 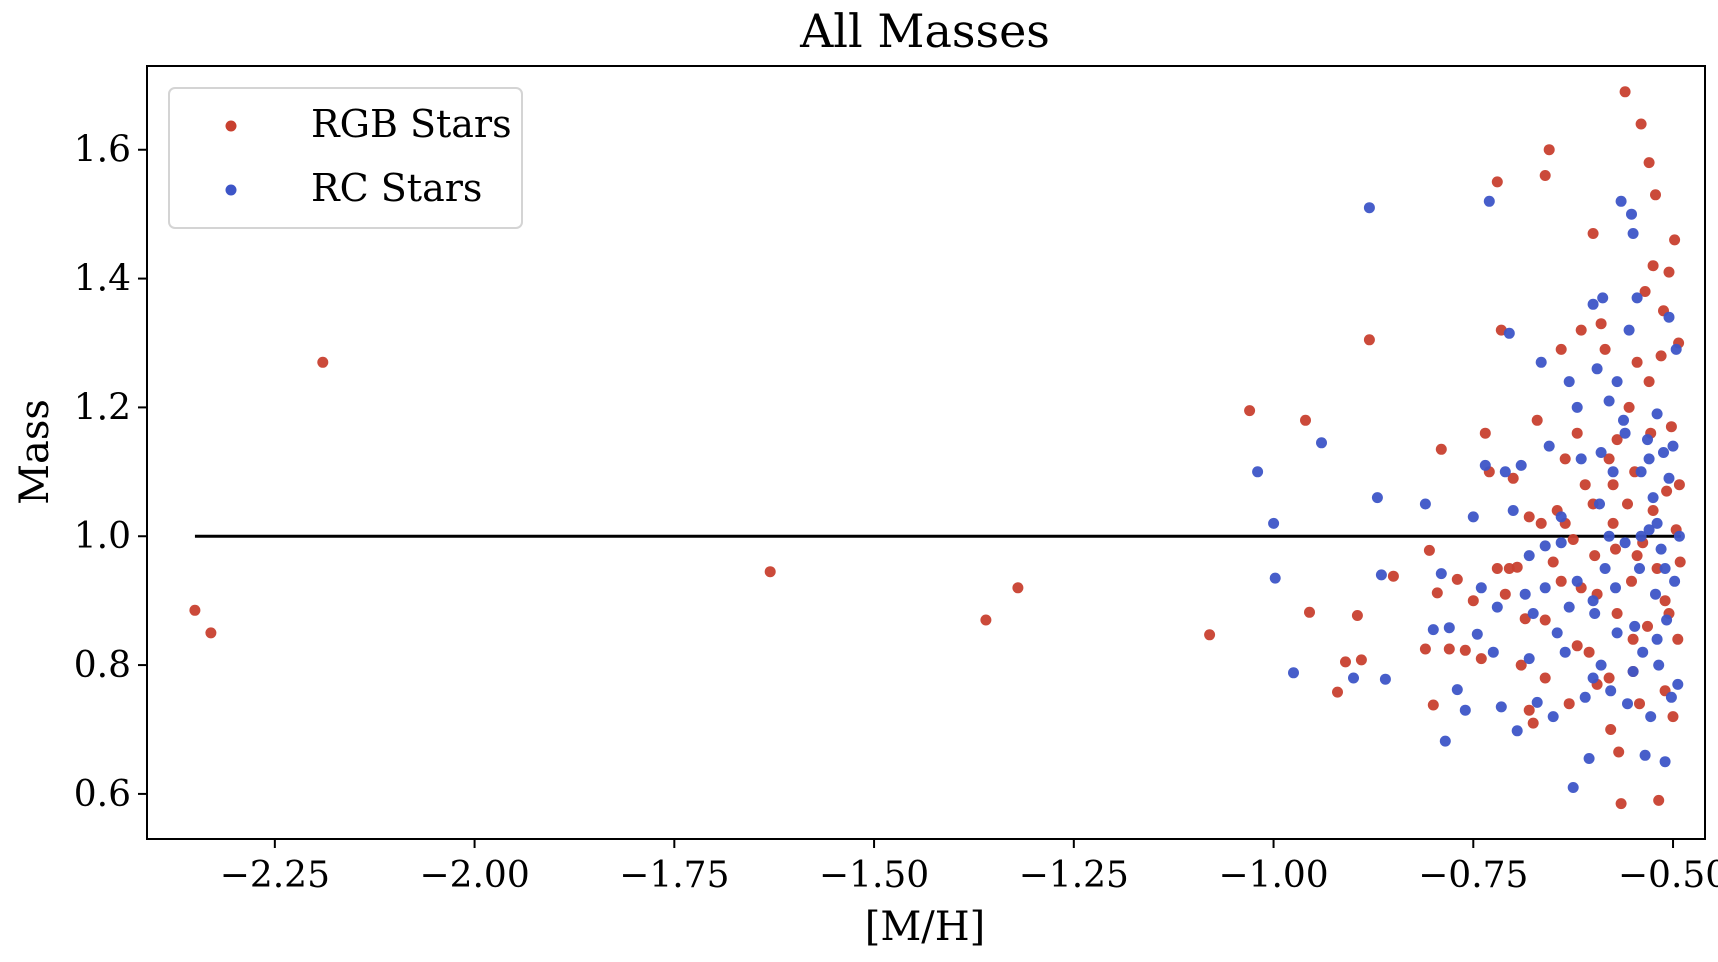 I want to click on y-axis: 0.6 0.8 1.0 1.2 1.4 1.6, so click(x=110, y=472).